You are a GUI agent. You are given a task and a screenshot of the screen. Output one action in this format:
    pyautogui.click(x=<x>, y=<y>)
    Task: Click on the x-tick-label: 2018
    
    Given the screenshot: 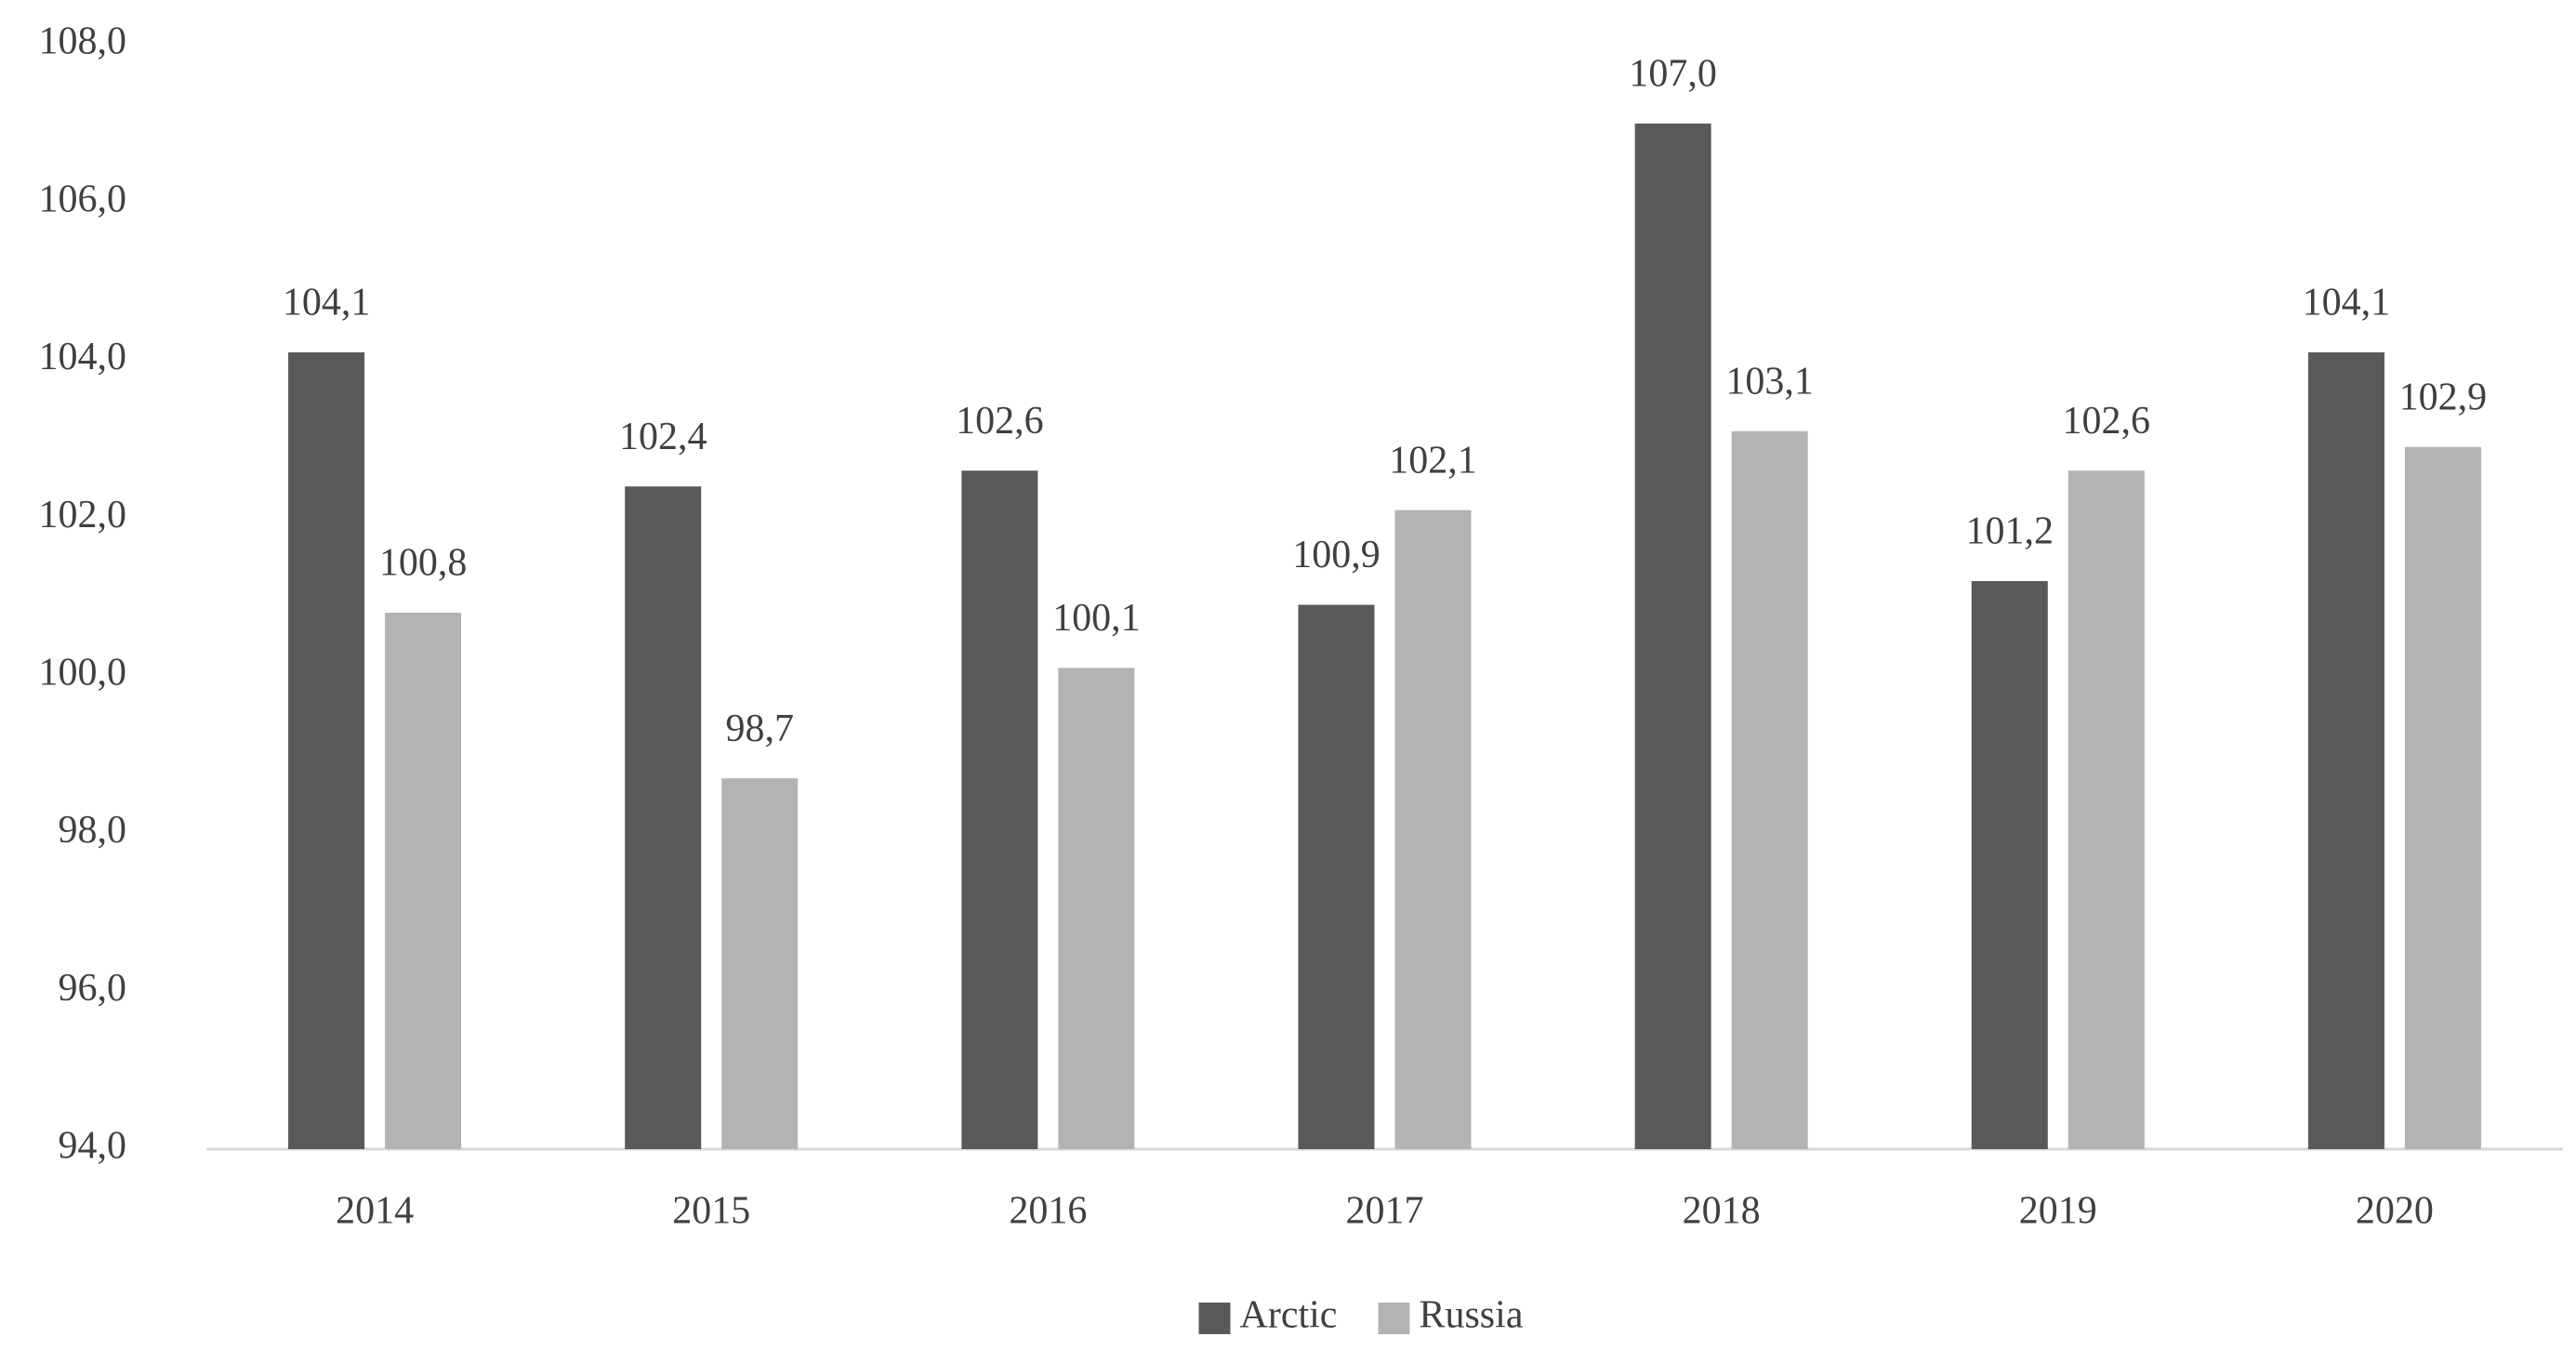 What is the action you would take?
    pyautogui.click(x=1722, y=1211)
    